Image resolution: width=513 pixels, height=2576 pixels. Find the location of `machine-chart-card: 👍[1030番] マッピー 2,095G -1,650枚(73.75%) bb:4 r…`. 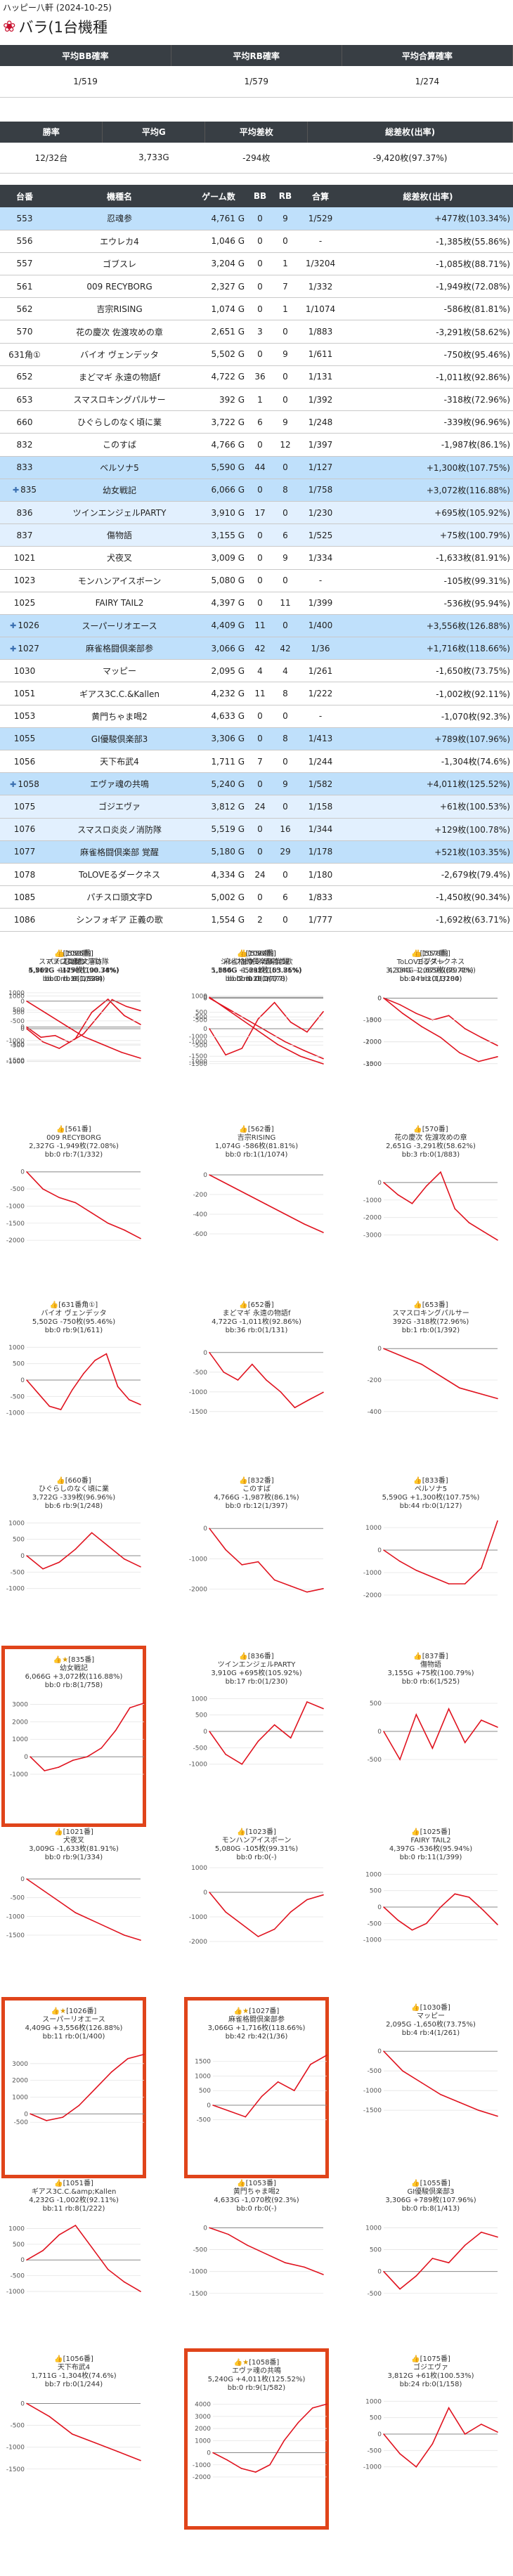

machine-chart-card: 👍[1030番] マッピー 2,095G -1,650枚(73.75%) bb:4 r… is located at coordinates (430, 2087).